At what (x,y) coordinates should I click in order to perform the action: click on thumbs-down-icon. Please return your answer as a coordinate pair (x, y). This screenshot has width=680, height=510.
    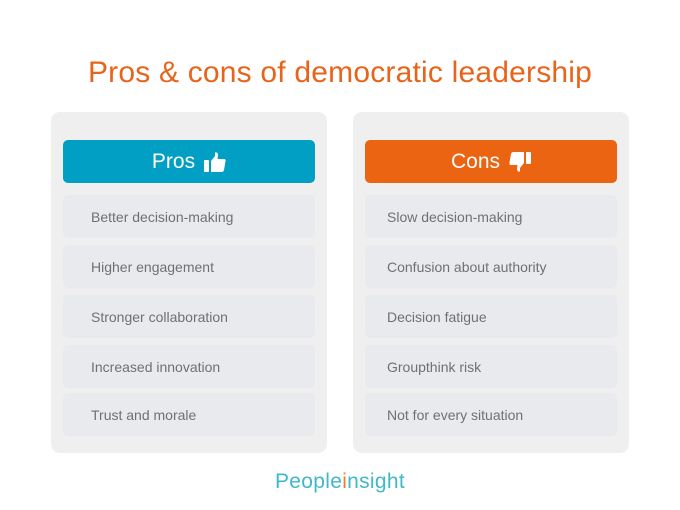
    Looking at the image, I should click on (520, 161).